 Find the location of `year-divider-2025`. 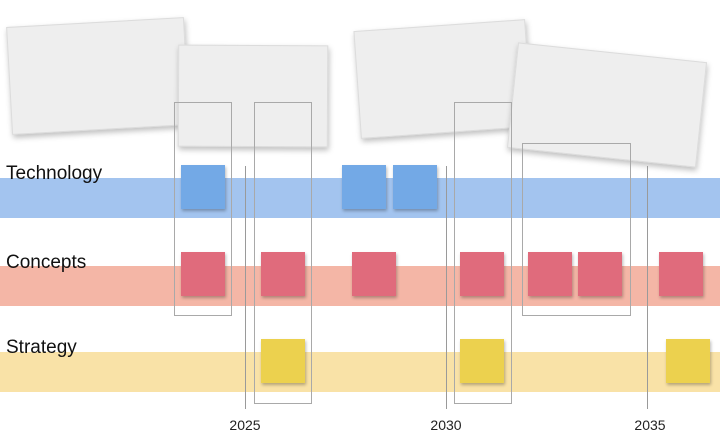

year-divider-2025 is located at coordinates (245, 287).